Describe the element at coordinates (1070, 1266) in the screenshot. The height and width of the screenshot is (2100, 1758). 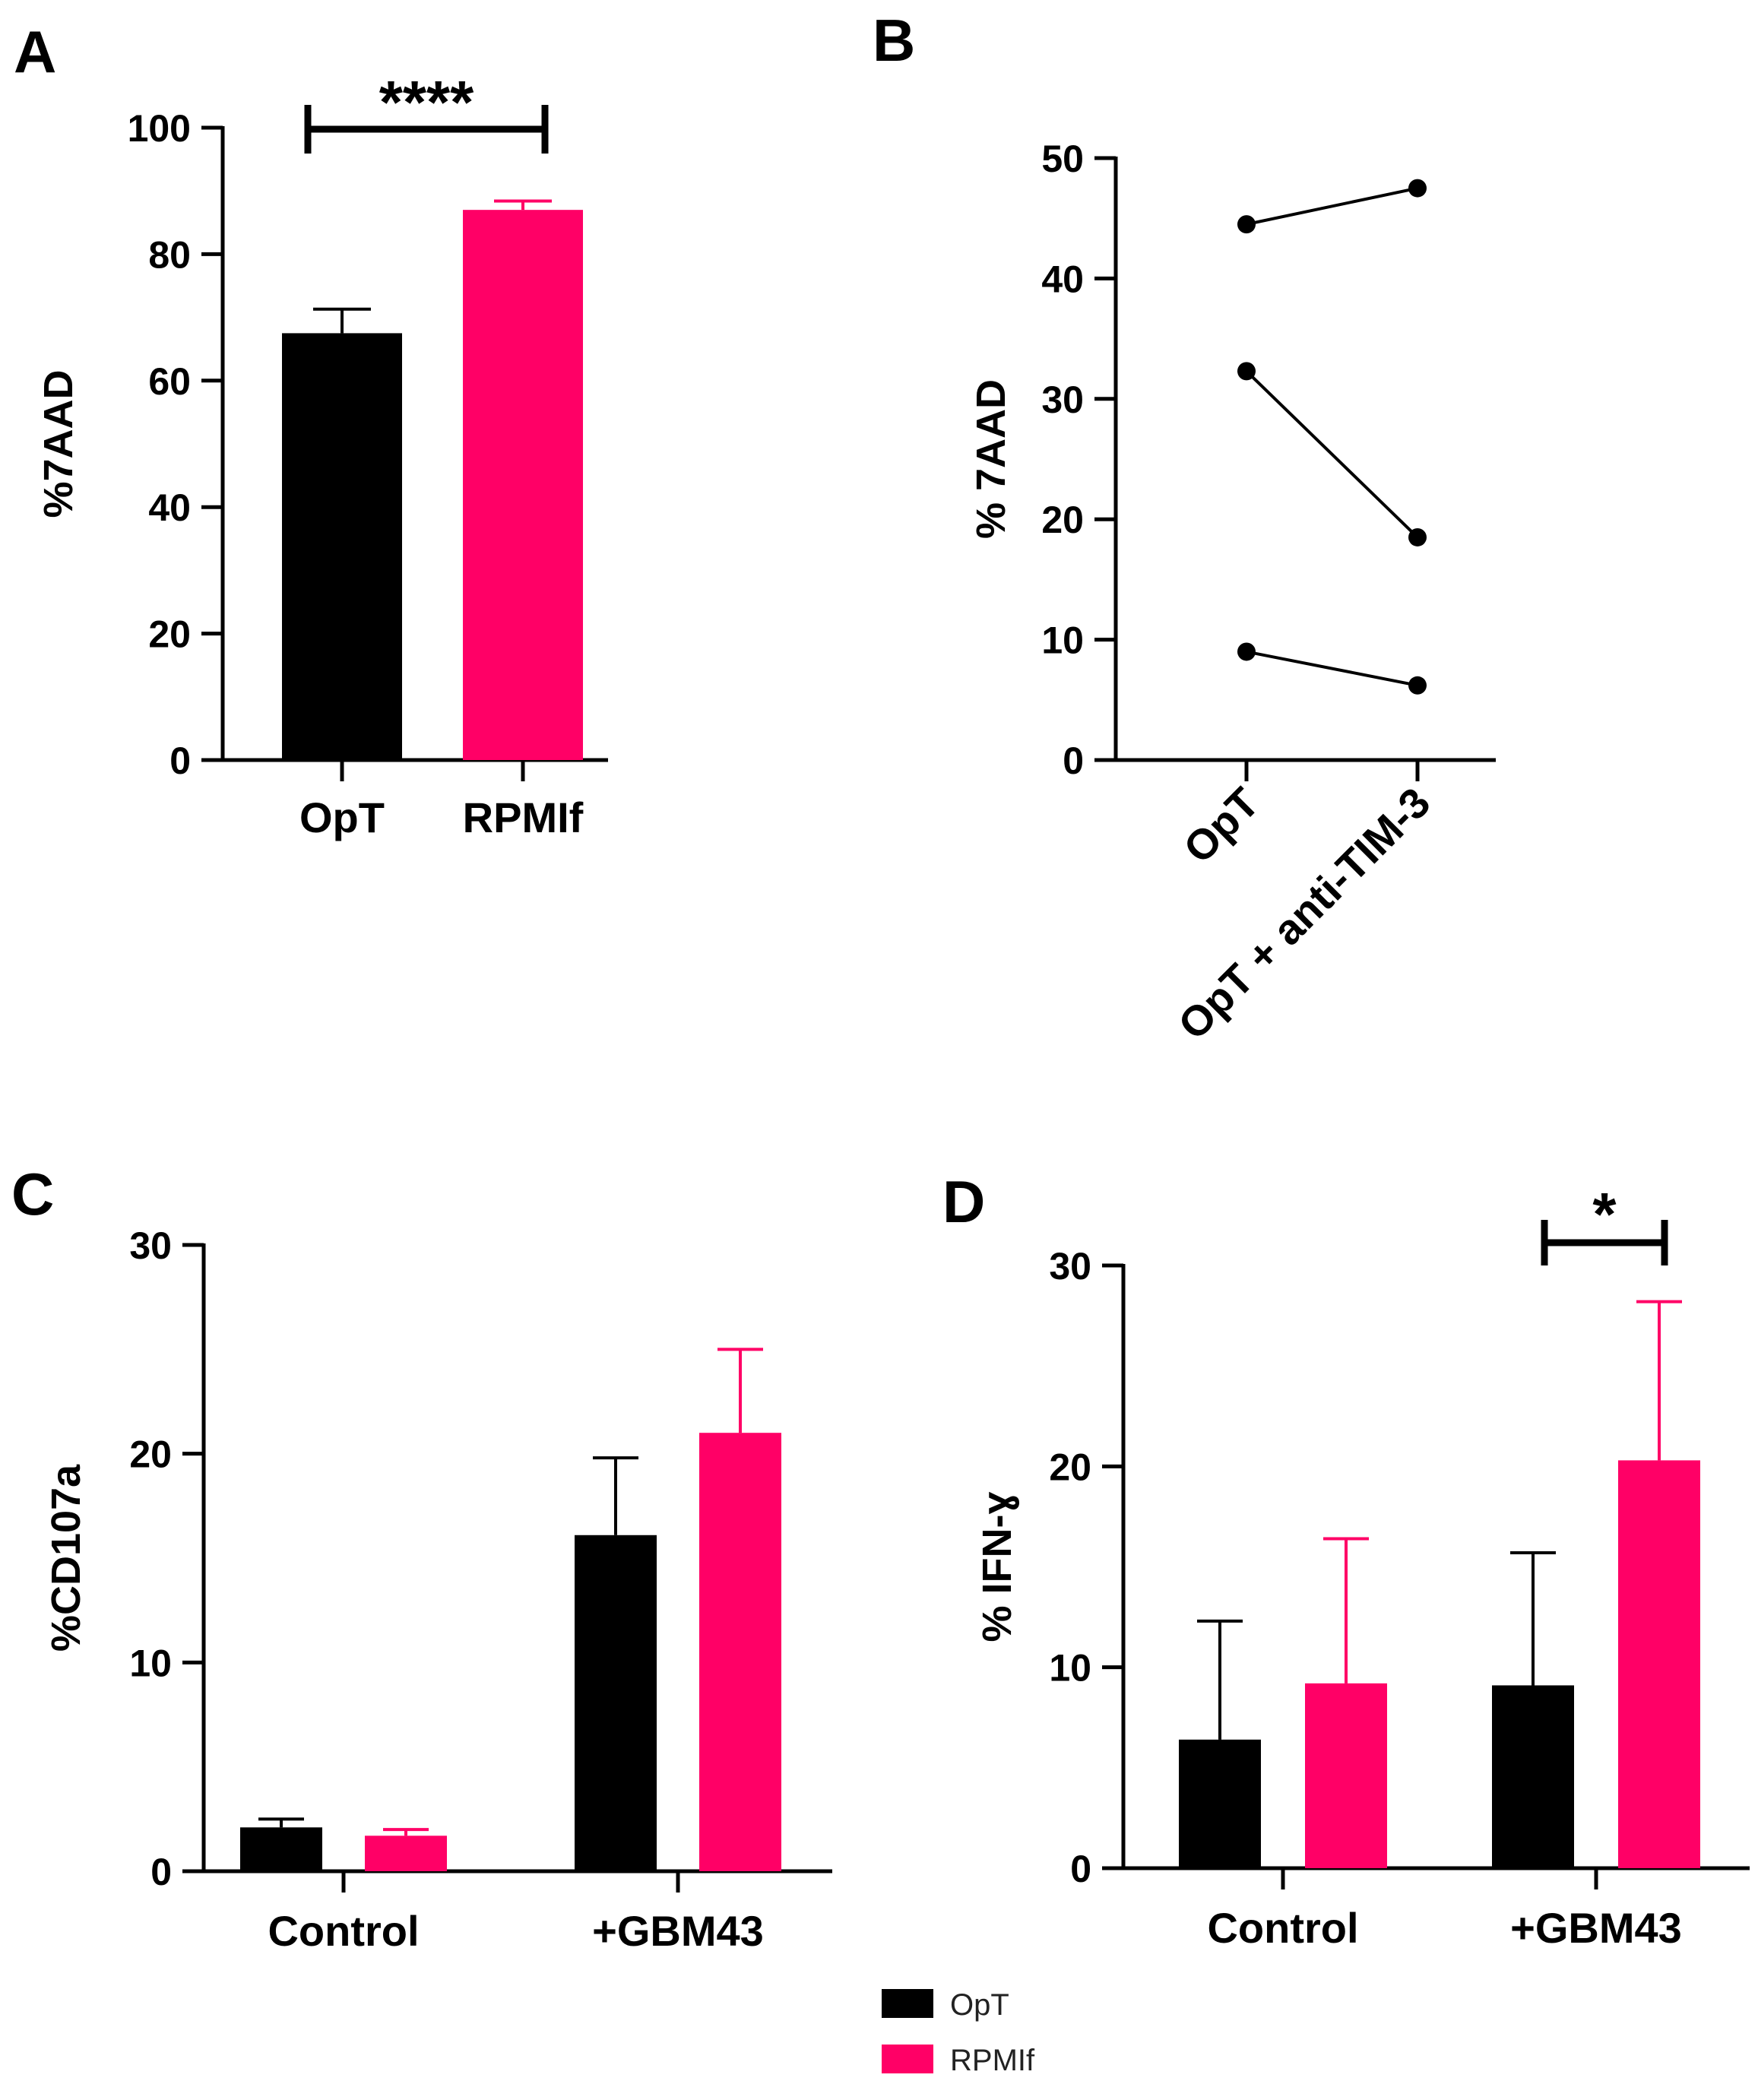
I see `y-tick-label-d-3: 30` at that location.